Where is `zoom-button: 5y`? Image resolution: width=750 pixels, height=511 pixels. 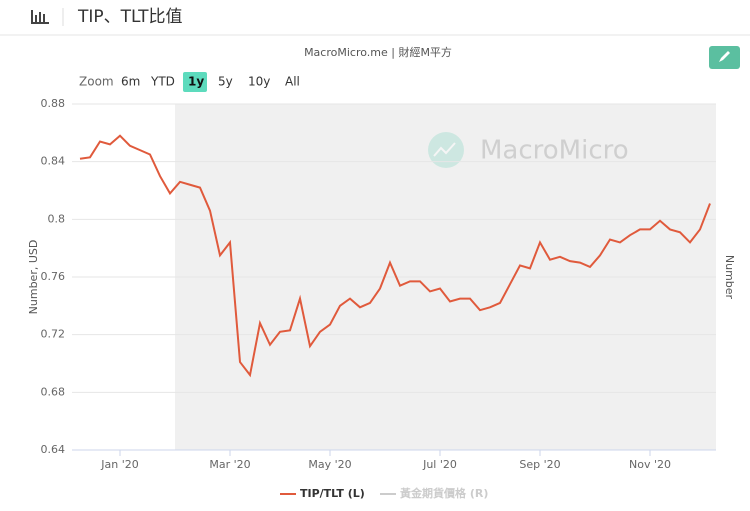
zoom-button: 5y is located at coordinates (225, 82).